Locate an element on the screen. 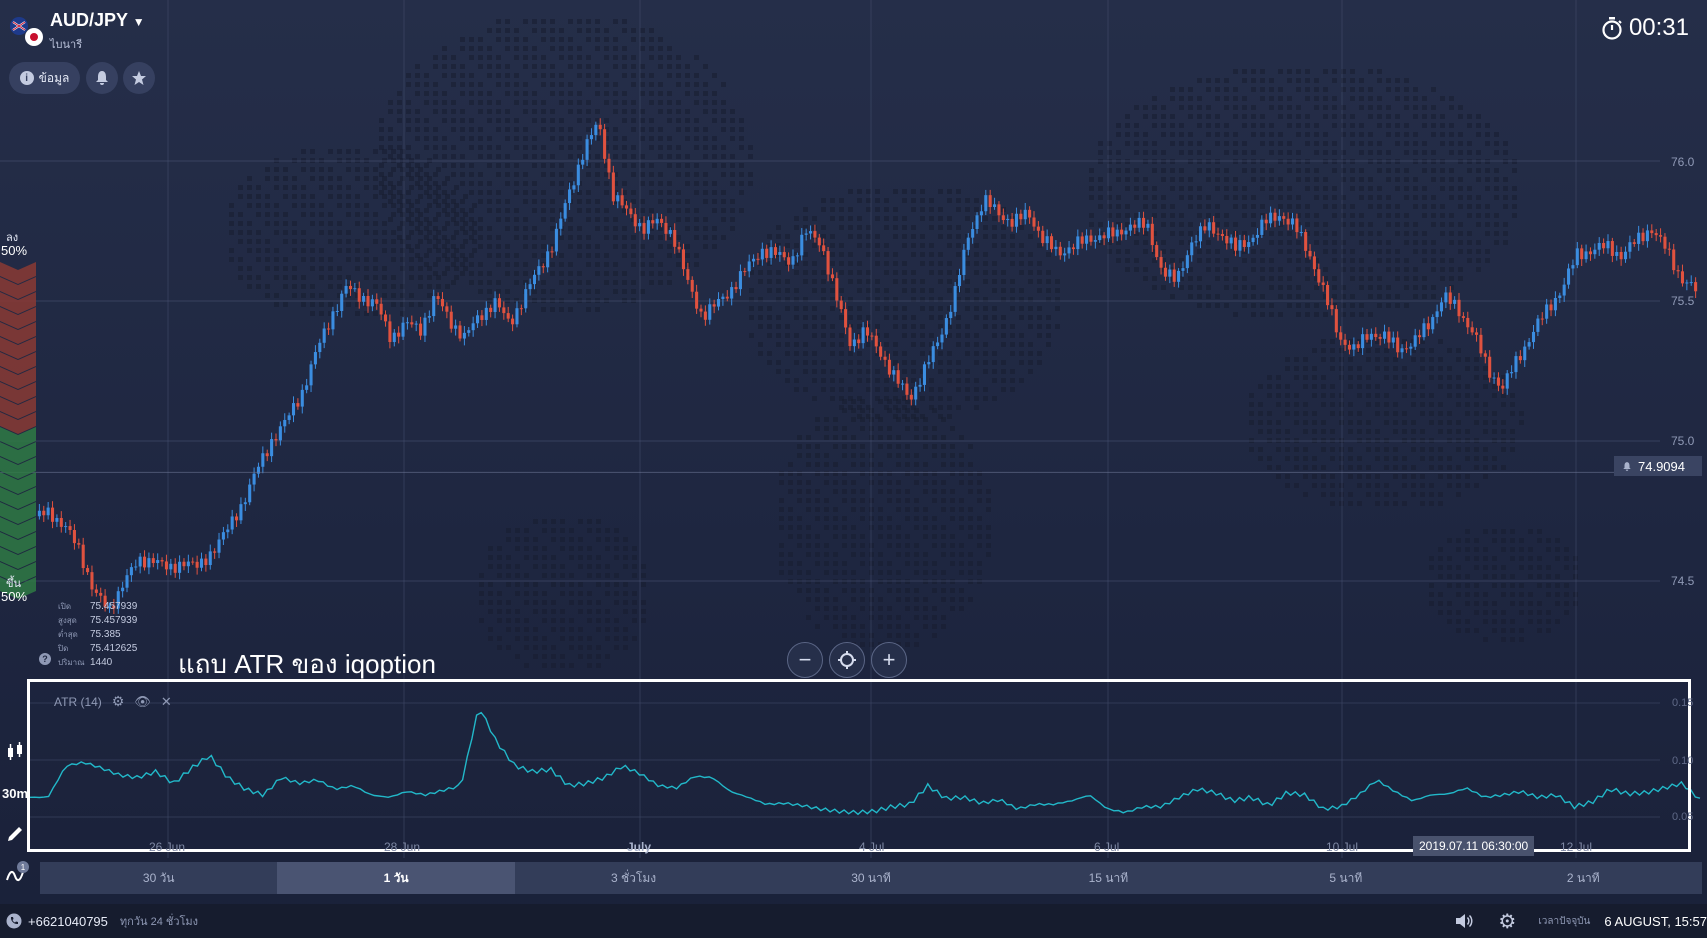  indicators-button: 1 is located at coordinates (15, 876).